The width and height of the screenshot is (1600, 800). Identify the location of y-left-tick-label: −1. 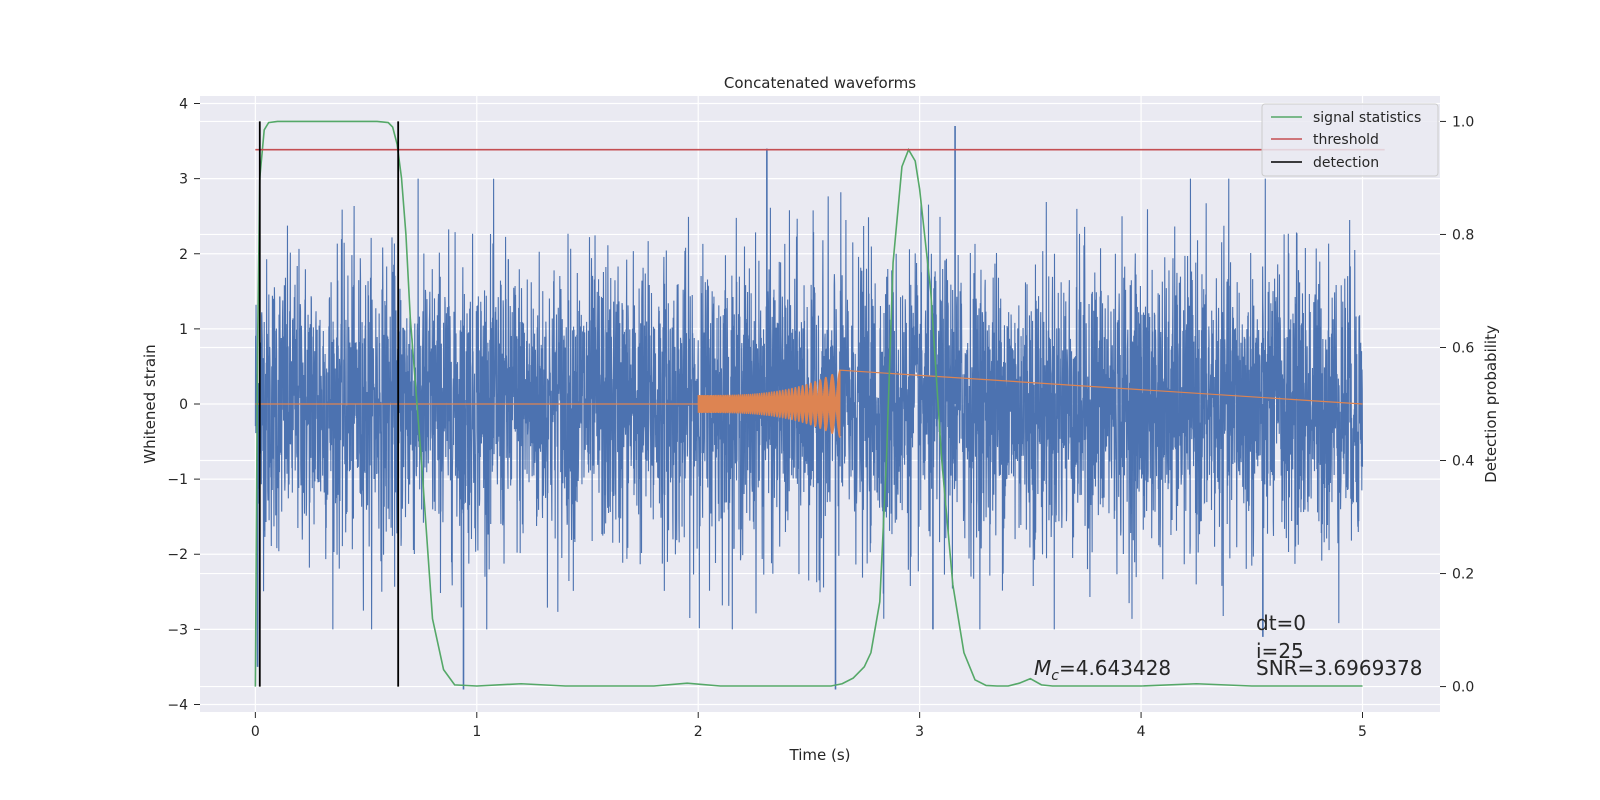
(177, 480).